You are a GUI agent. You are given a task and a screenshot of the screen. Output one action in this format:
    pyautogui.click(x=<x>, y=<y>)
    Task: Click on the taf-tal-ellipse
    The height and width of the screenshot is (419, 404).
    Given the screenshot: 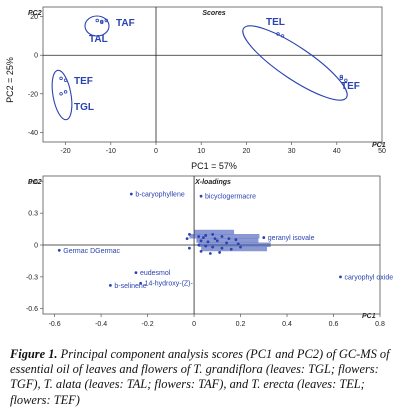 What is the action you would take?
    pyautogui.click(x=97, y=26)
    